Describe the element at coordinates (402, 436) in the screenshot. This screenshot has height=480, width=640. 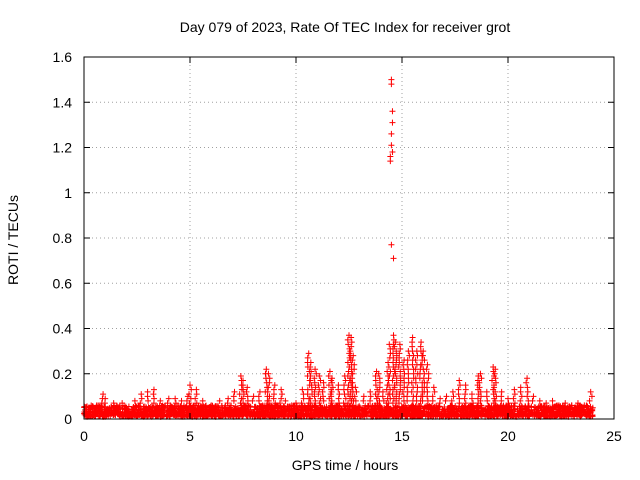
I see `x-tick-label: 15` at that location.